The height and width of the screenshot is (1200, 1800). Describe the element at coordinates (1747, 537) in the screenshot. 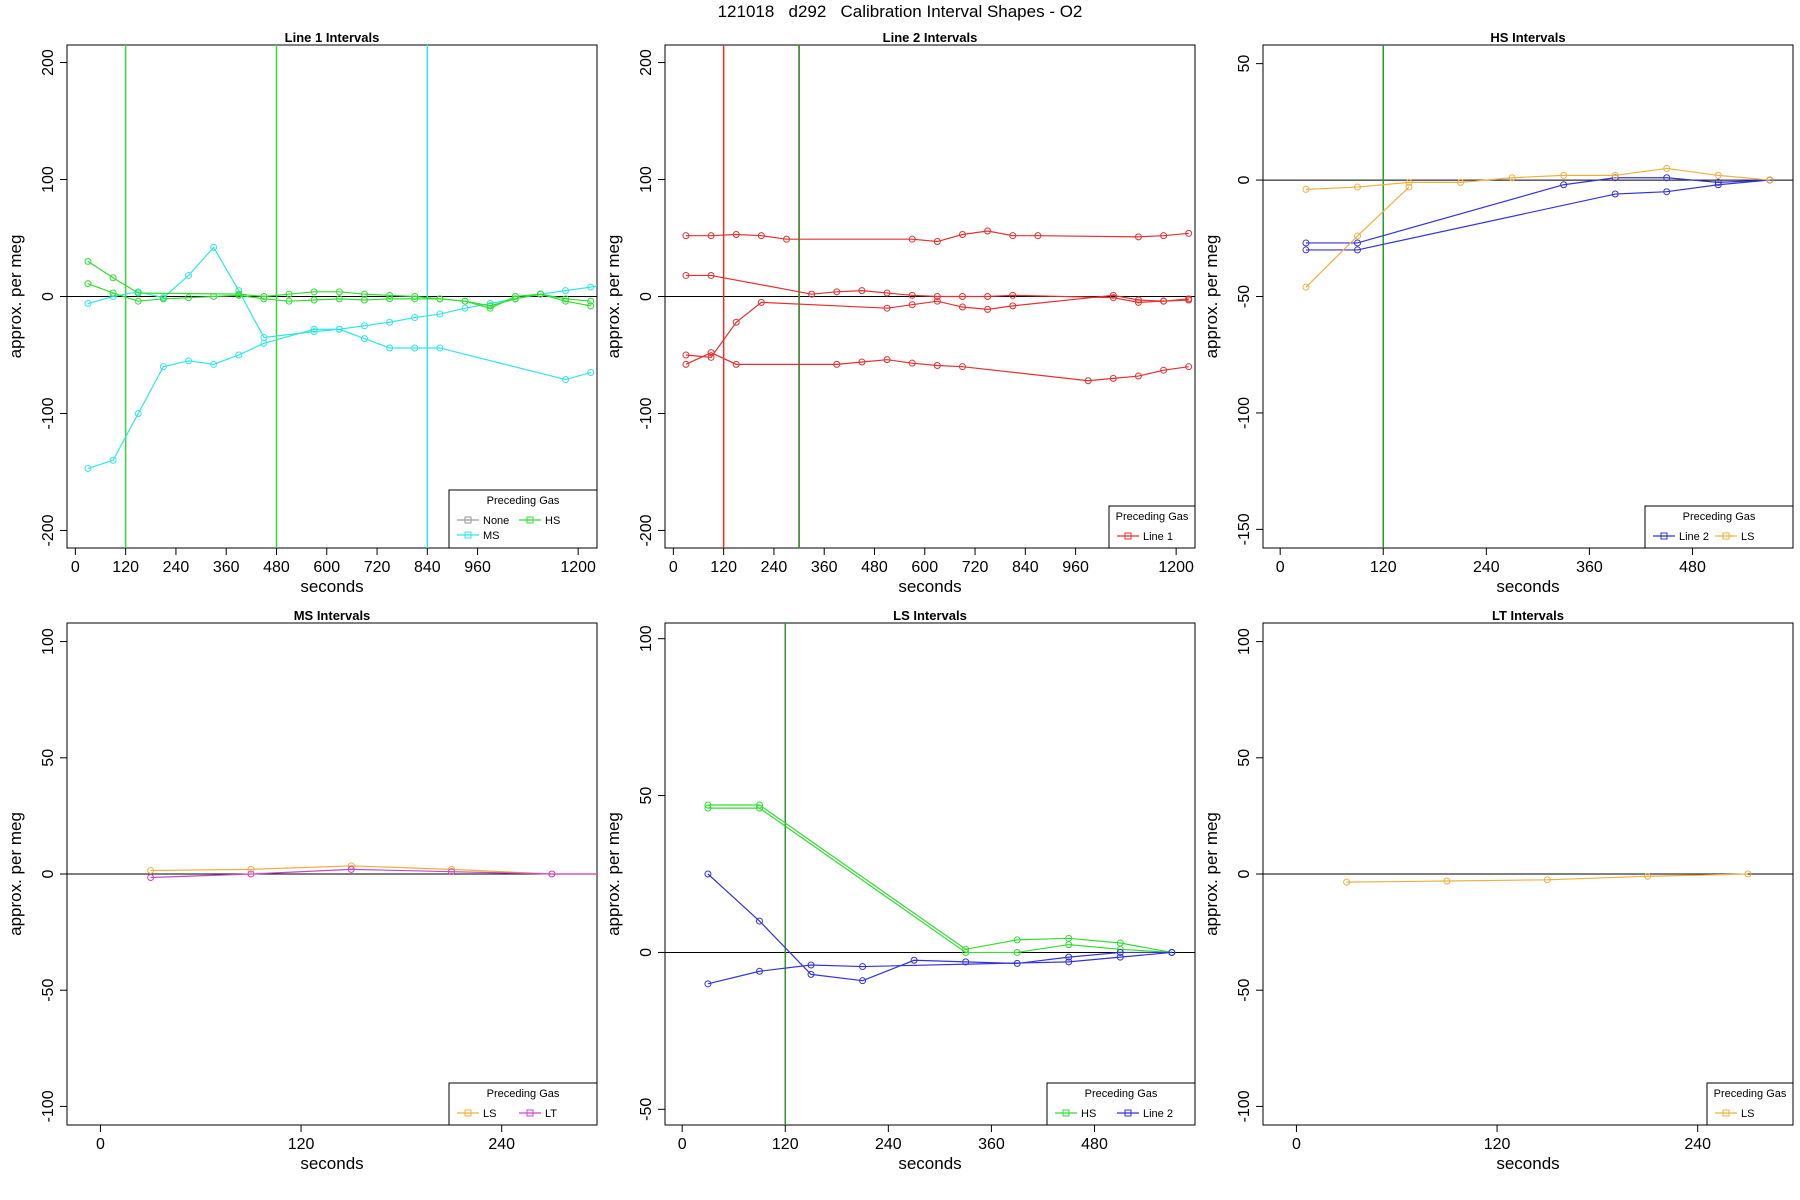

I see `legend-entry-ls: LS` at that location.